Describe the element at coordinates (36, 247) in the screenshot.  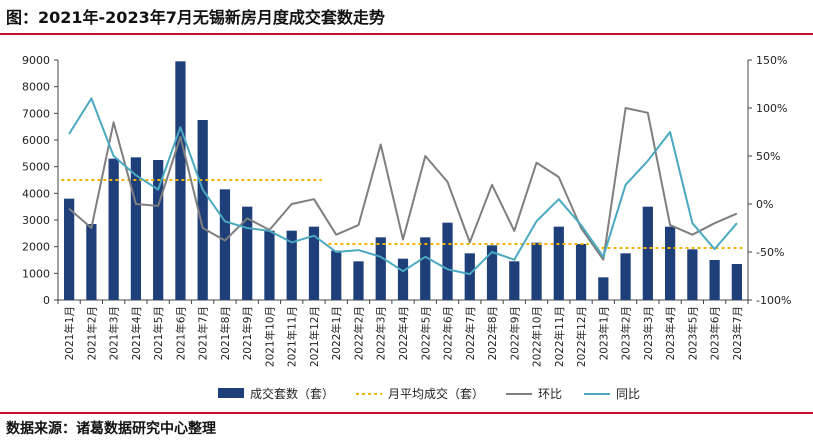
I see `y-left-tick-label: 2000` at that location.